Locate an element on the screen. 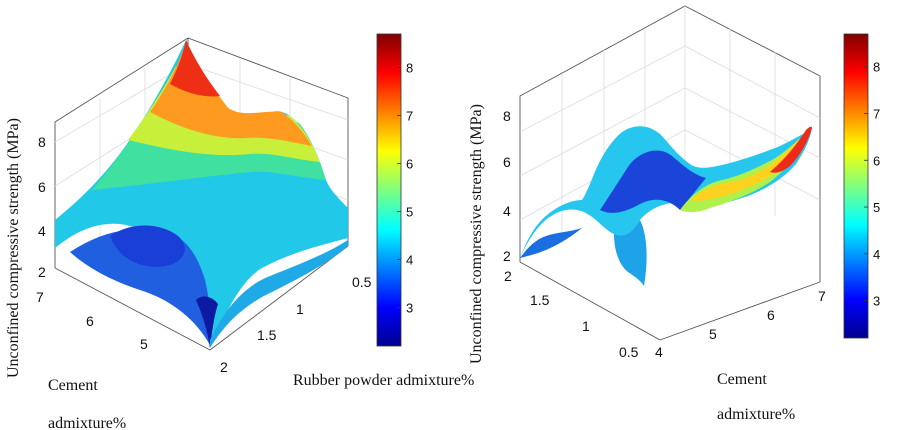 The width and height of the screenshot is (913, 430). right-surface-front-fold is located at coordinates (630, 253).